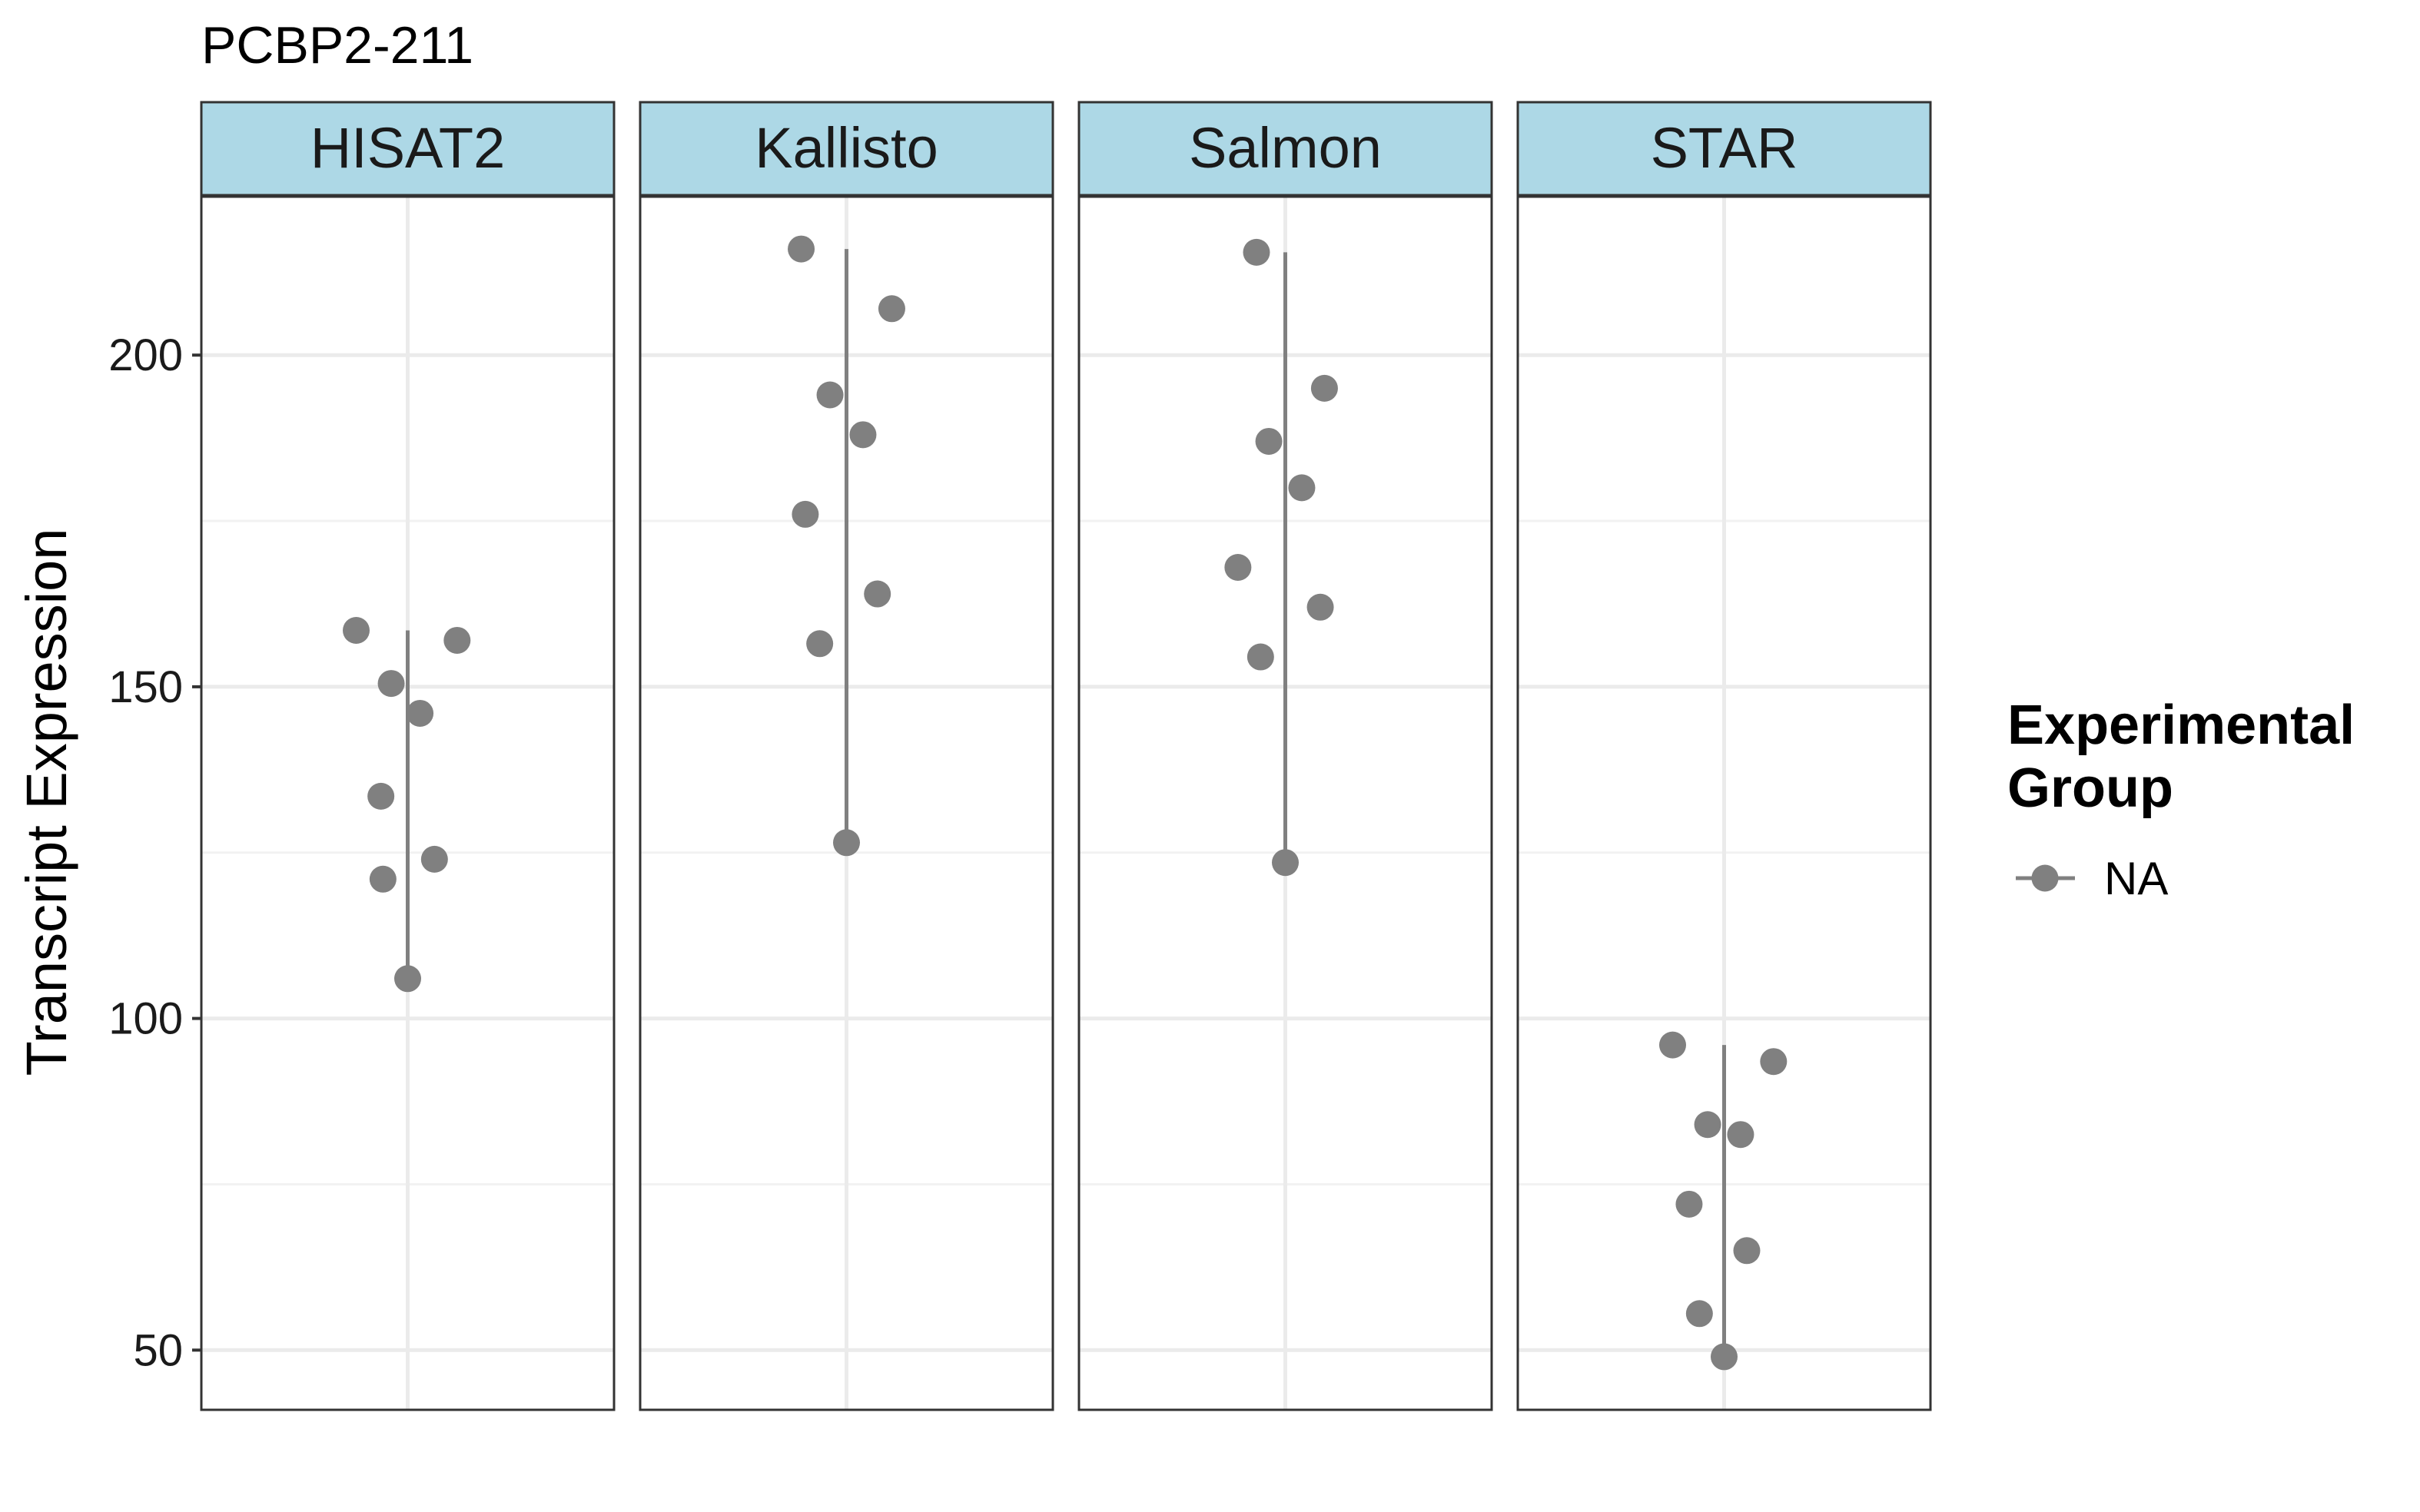 This screenshot has height=1512, width=2420. Describe the element at coordinates (145, 1019) in the screenshot. I see `y-tick-label: 100` at that location.